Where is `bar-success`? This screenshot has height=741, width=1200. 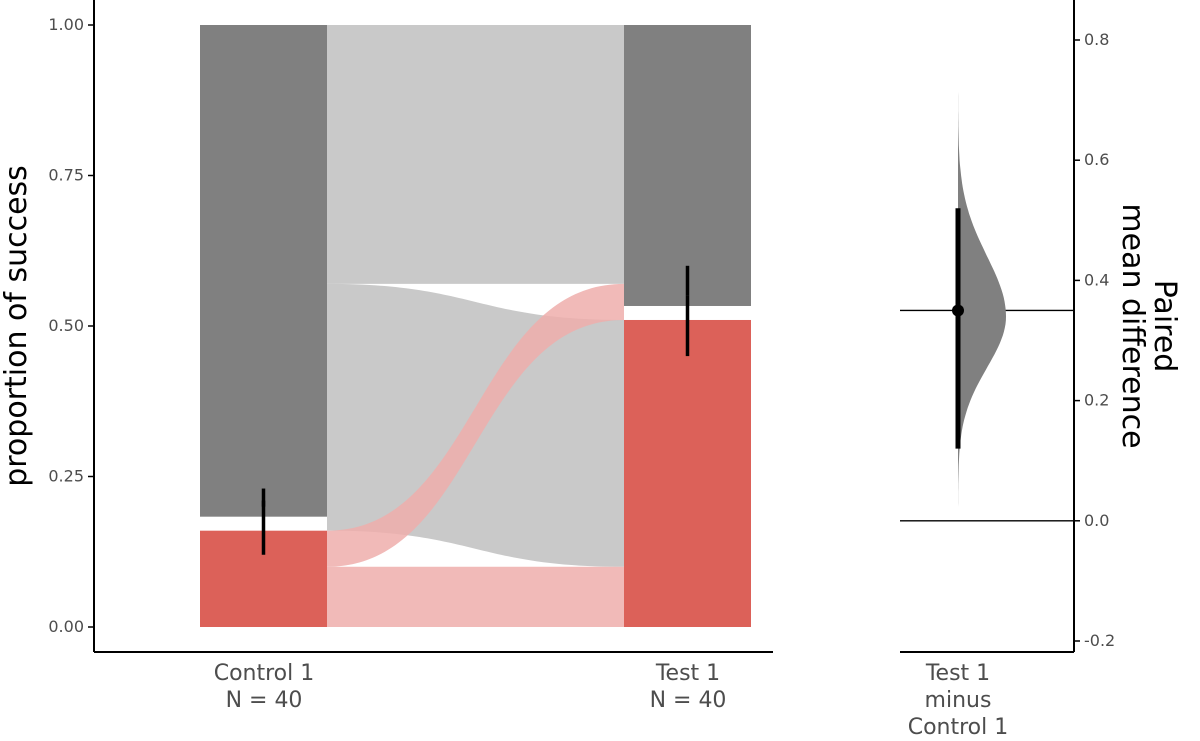
bar-success is located at coordinates (687, 473).